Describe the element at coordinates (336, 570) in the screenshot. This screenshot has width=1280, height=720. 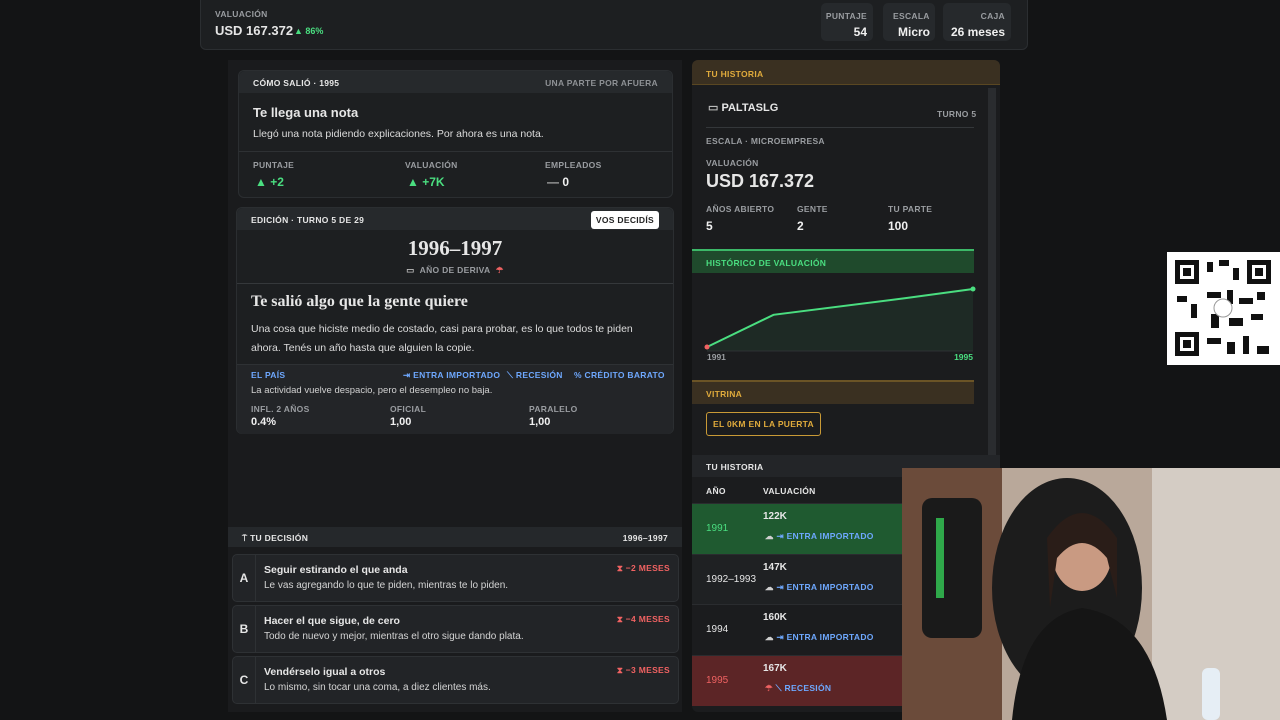
I see `option-title: Seguir estirando el que anda` at that location.